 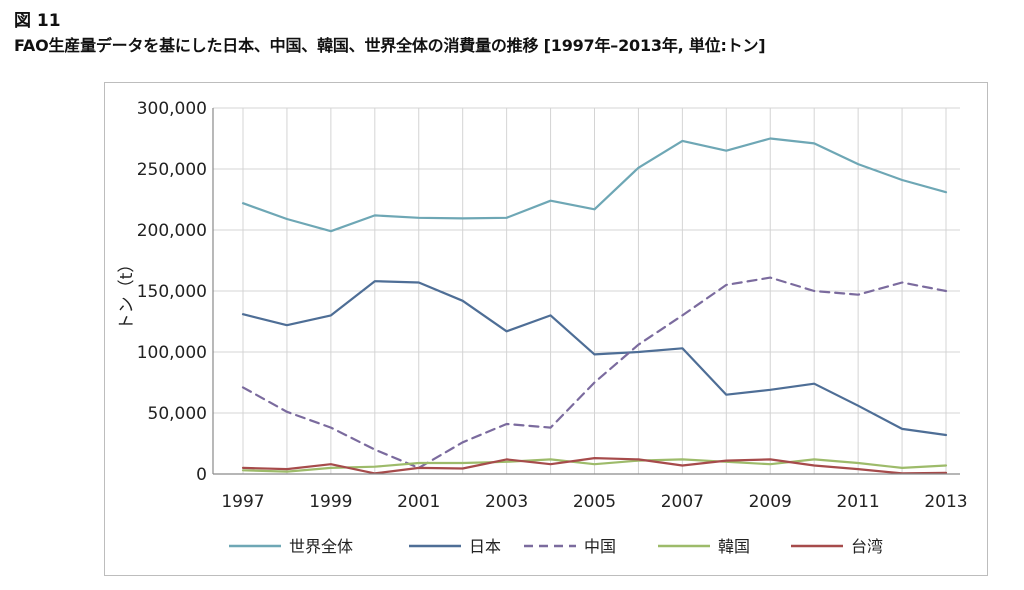 What do you see at coordinates (600, 546) in the screenshot?
I see `legend-label: 中国` at bounding box center [600, 546].